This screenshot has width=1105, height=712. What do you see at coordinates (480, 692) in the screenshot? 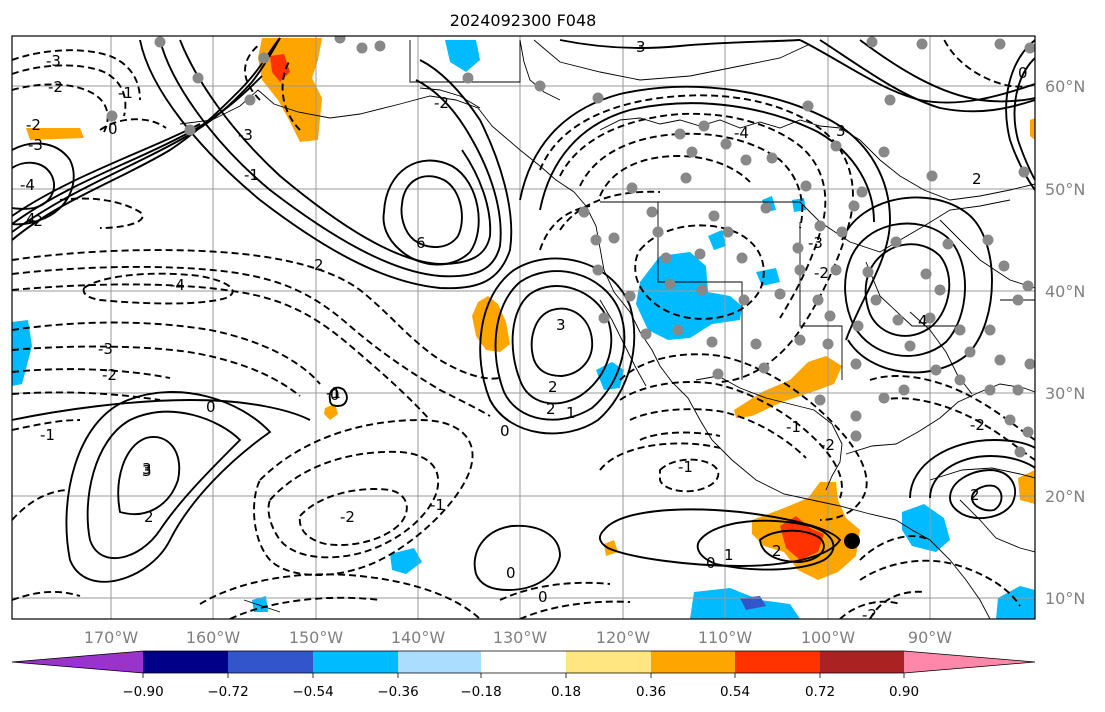
I see `colorbar-tick-label: −0.18` at bounding box center [480, 692].